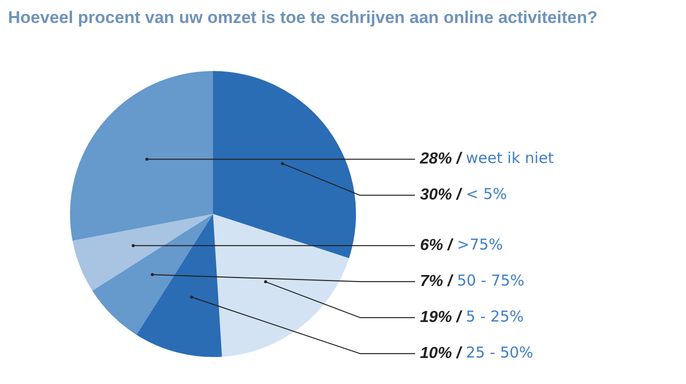  What do you see at coordinates (437, 281) in the screenshot?
I see `data-label: 7% /` at bounding box center [437, 281].